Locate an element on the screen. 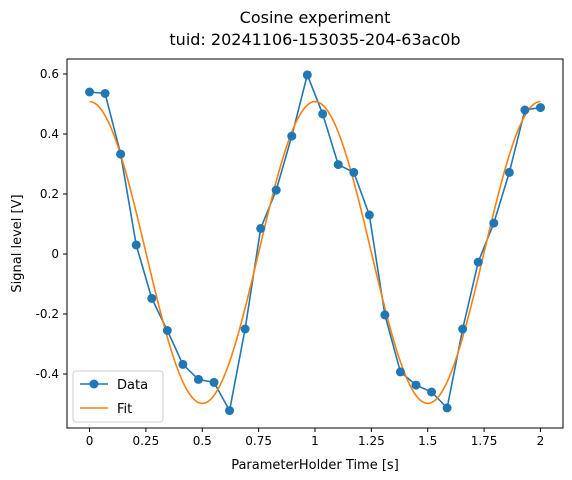 This screenshot has width=572, height=480. legend: Data Fit is located at coordinates (118, 396).